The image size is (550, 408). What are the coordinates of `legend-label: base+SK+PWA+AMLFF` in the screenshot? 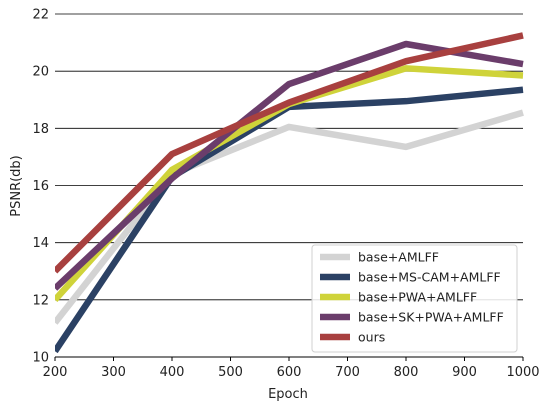 It's located at (431, 317).